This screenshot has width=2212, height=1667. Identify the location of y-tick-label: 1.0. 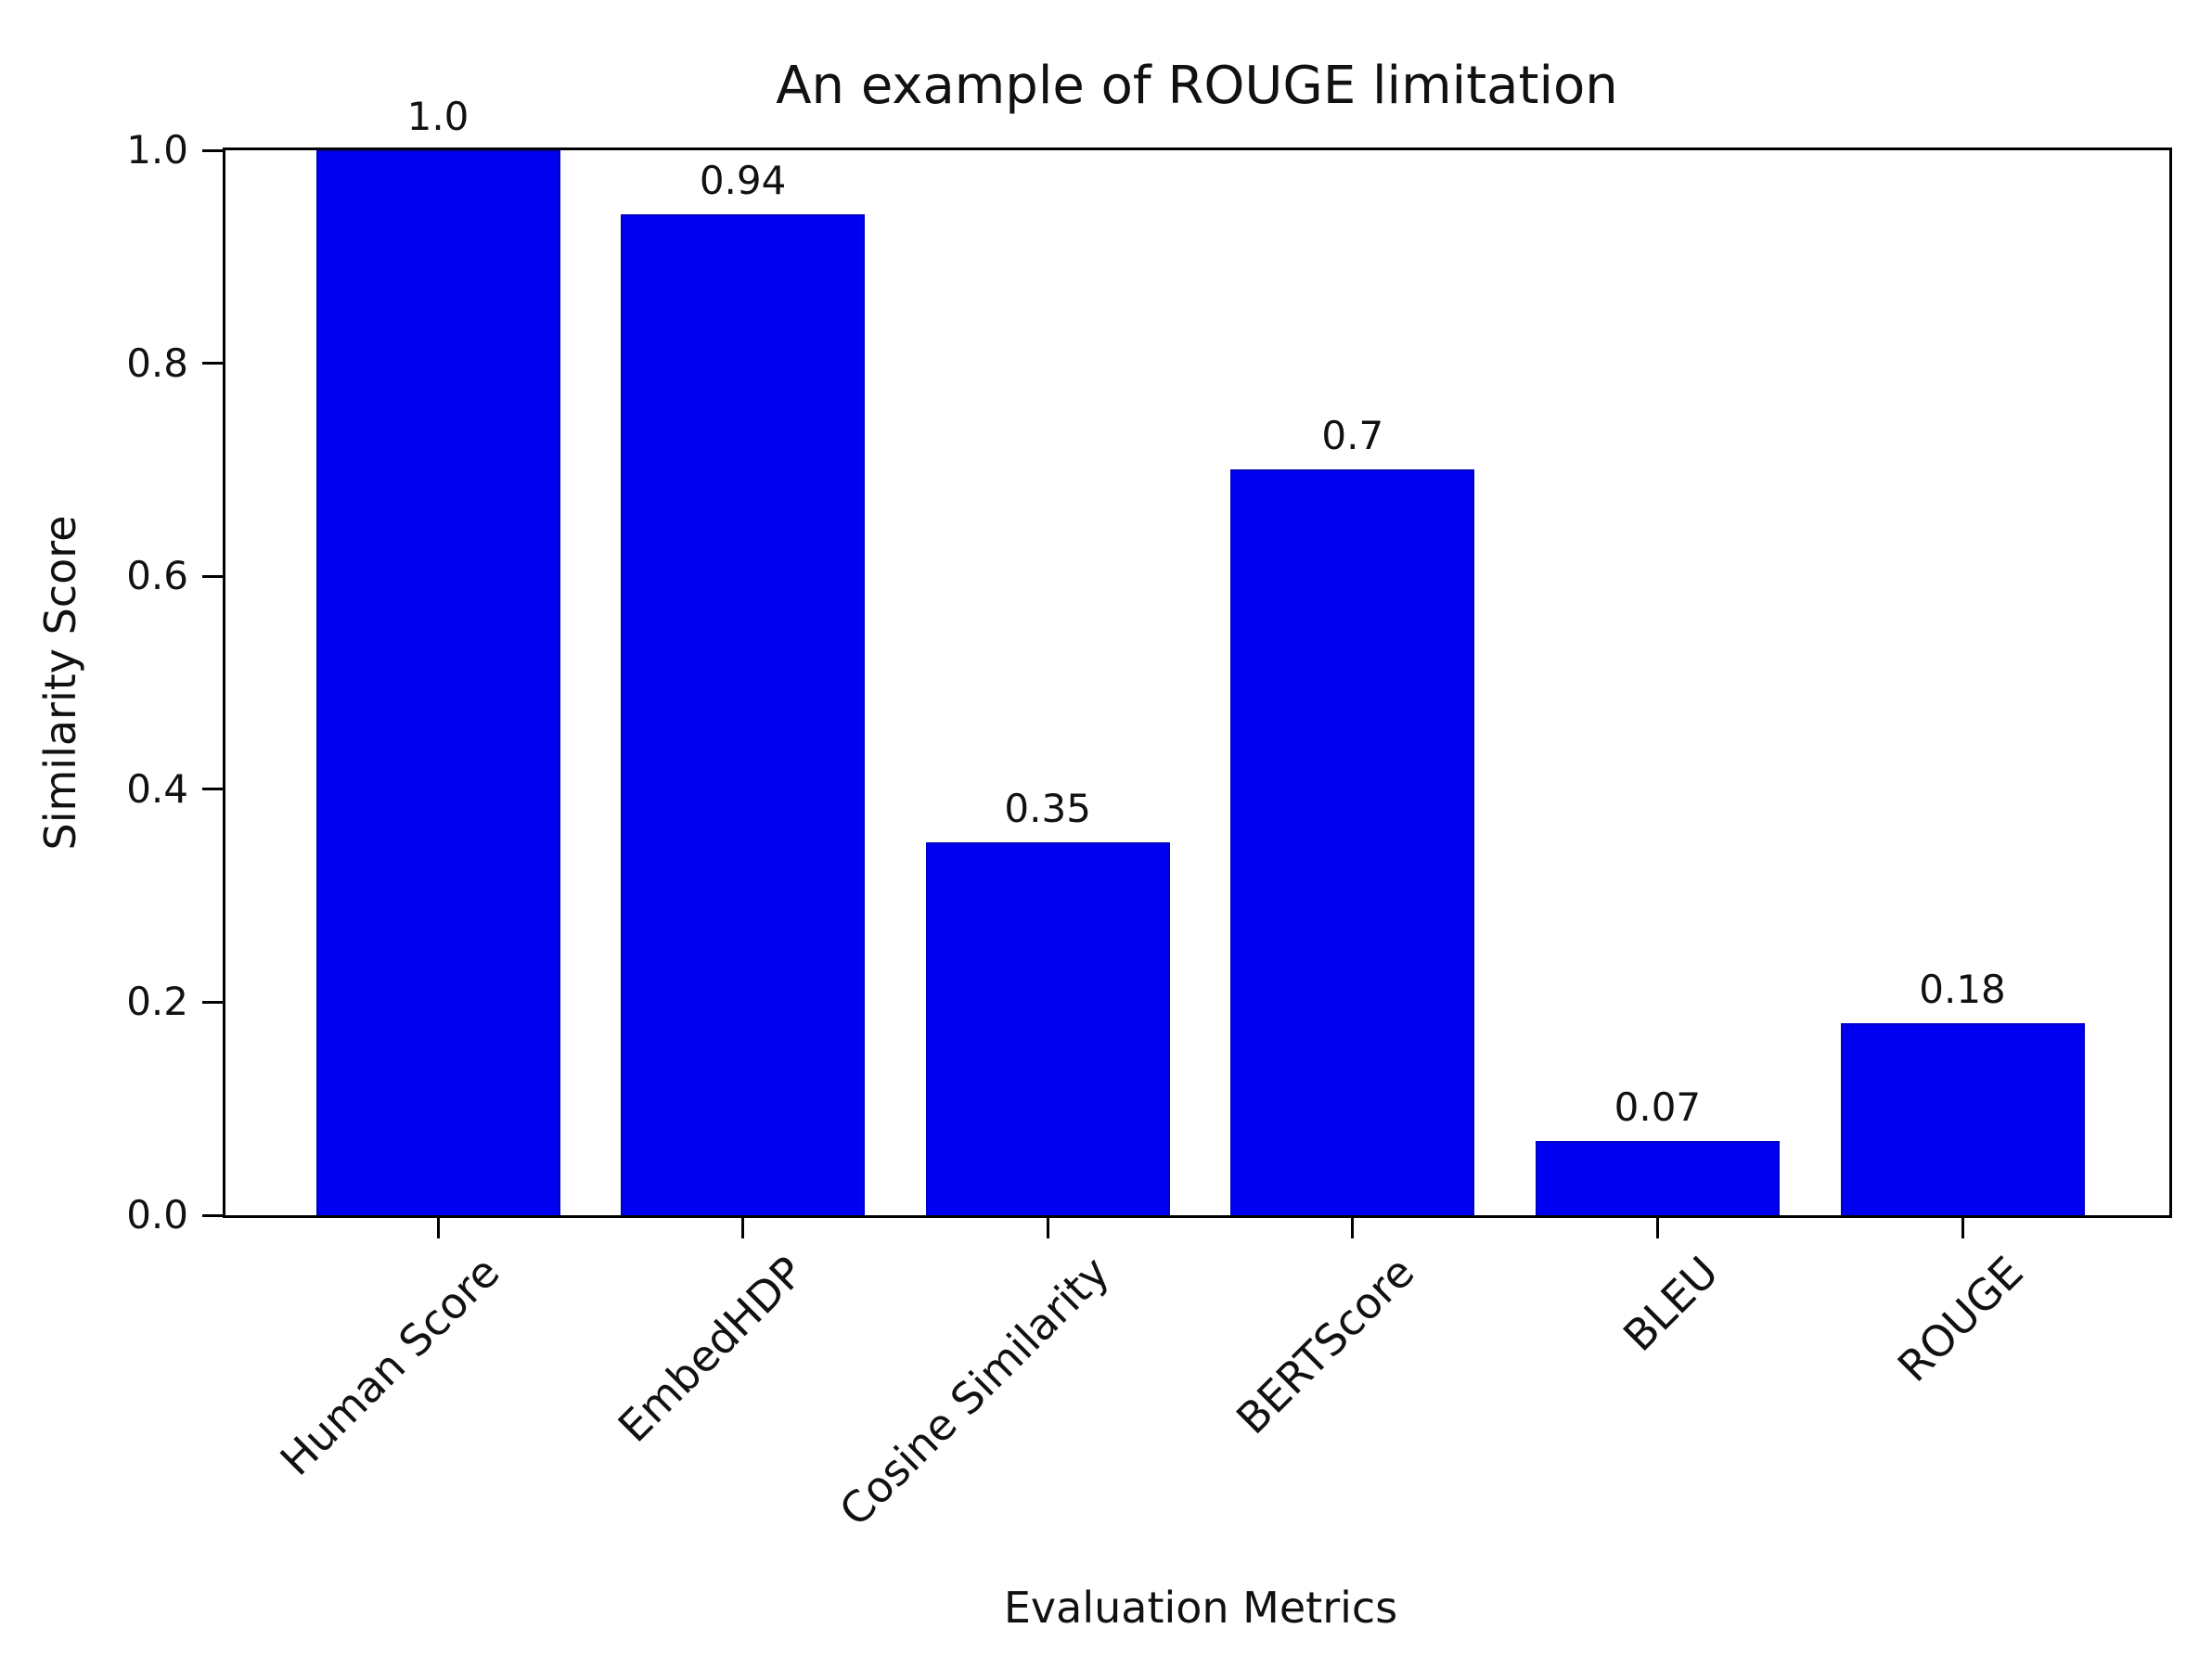
(157, 150).